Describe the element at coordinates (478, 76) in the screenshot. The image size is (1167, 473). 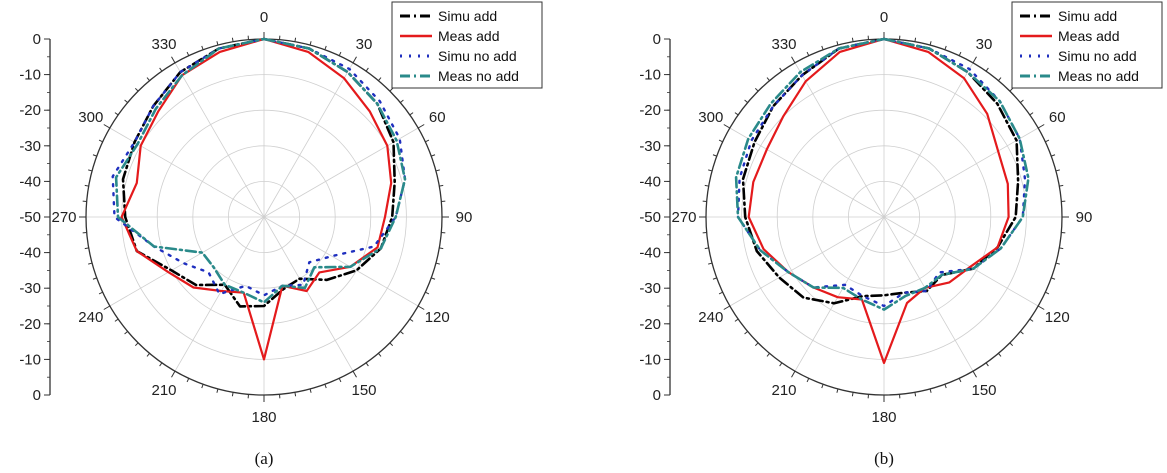
I see `legend-label: Meas no add` at that location.